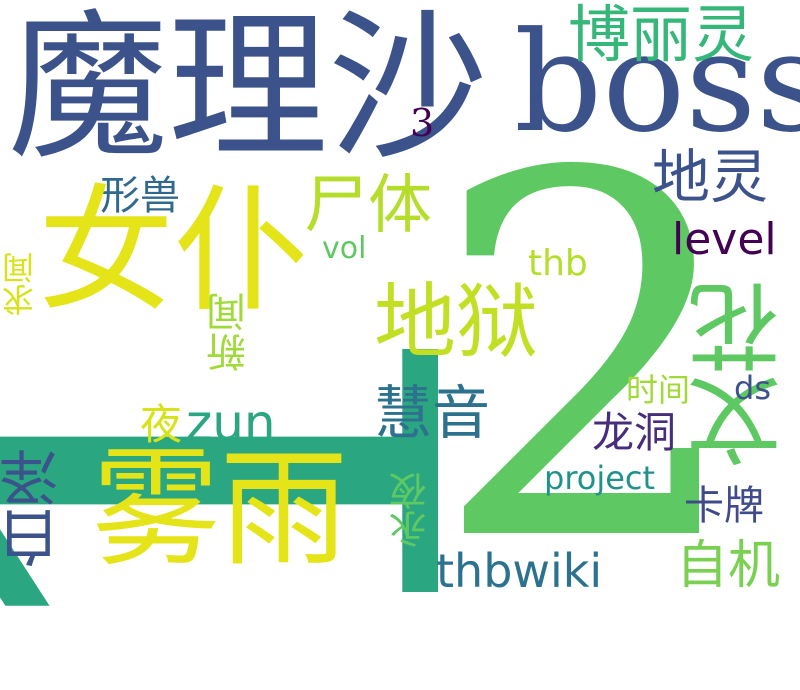 The image size is (800, 690). Describe the element at coordinates (456, 322) in the screenshot. I see `word-di-yu: 地狱` at that location.